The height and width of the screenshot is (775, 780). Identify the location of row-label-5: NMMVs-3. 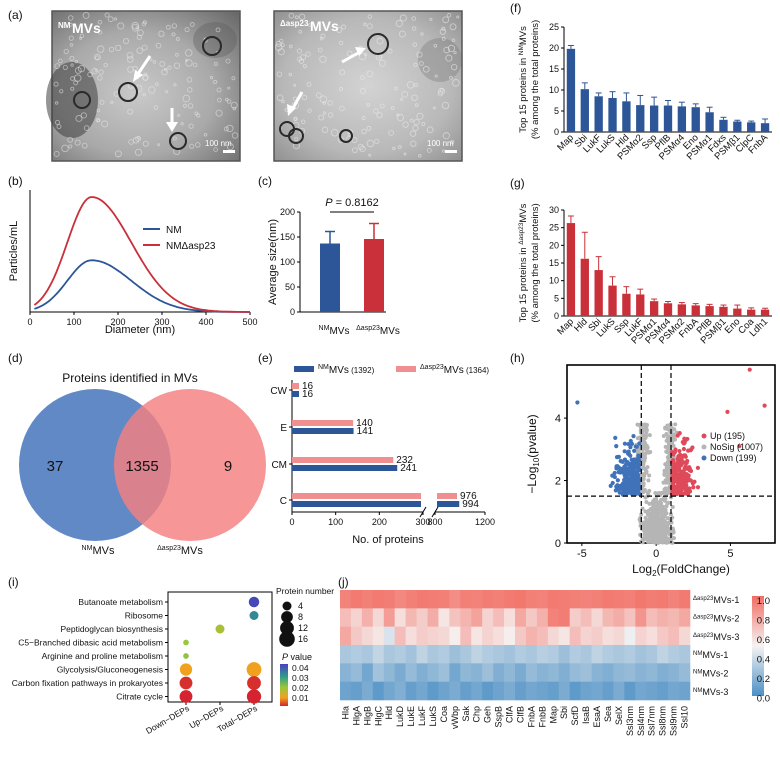
(710, 692).